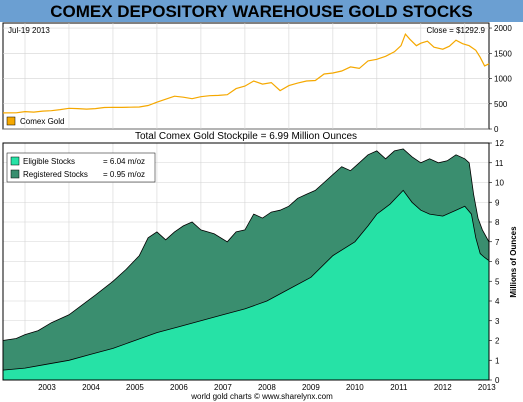 Image resolution: width=523 pixels, height=402 pixels. I want to click on legend-registered-swatch, so click(15, 174).